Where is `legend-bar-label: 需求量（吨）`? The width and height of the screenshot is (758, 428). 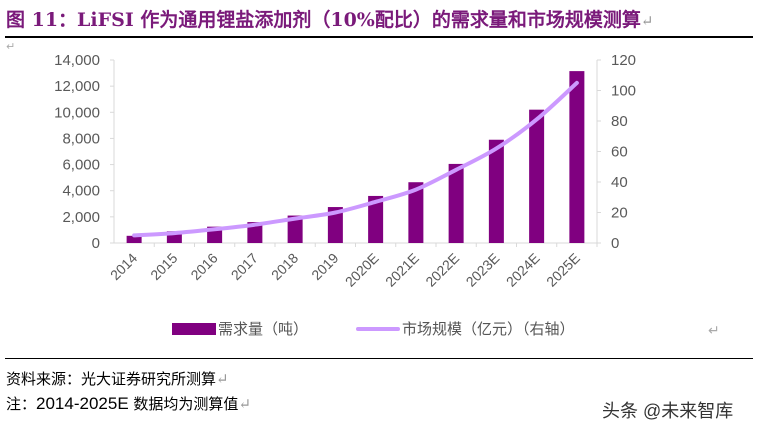 legend-bar-label: 需求量（吨） is located at coordinates (263, 329).